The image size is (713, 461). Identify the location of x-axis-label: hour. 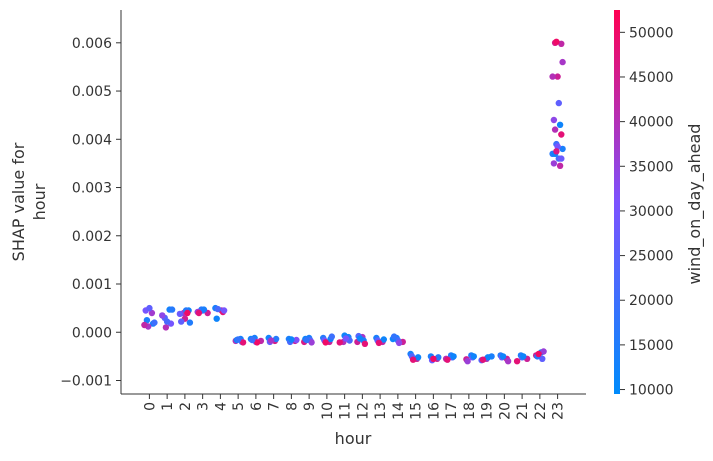
(353, 438).